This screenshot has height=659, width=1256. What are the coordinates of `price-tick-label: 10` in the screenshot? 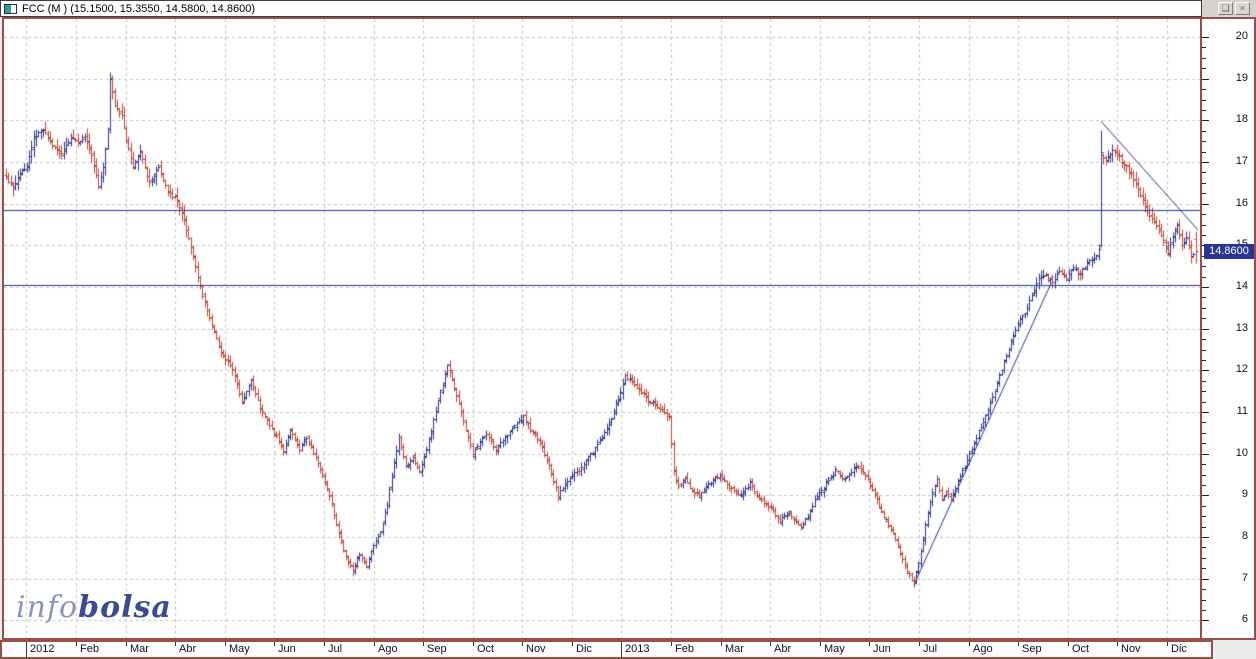 It's located at (1241, 453).